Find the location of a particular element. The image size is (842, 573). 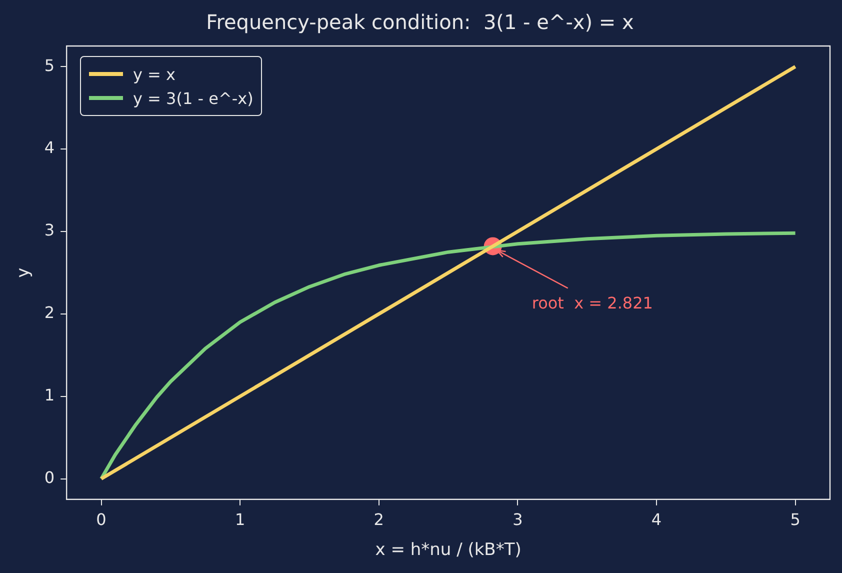

y-tick-label: 1 is located at coordinates (49, 395).